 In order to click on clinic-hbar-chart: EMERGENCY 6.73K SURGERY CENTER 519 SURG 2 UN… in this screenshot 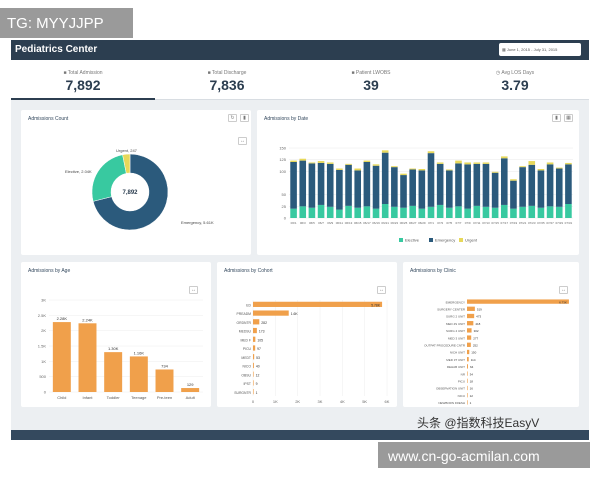, I will do `click(496, 352)`.